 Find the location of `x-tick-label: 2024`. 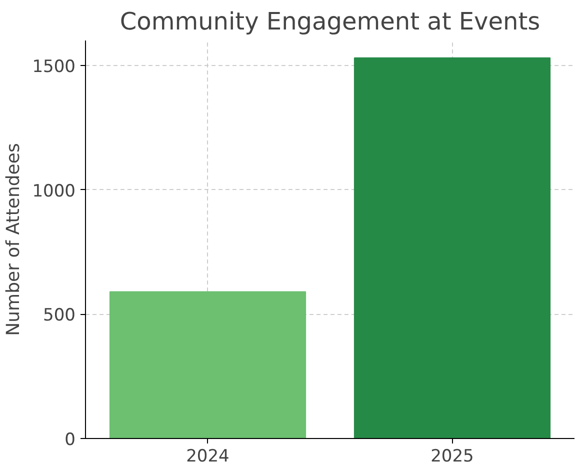

x-tick-label: 2024 is located at coordinates (208, 455).